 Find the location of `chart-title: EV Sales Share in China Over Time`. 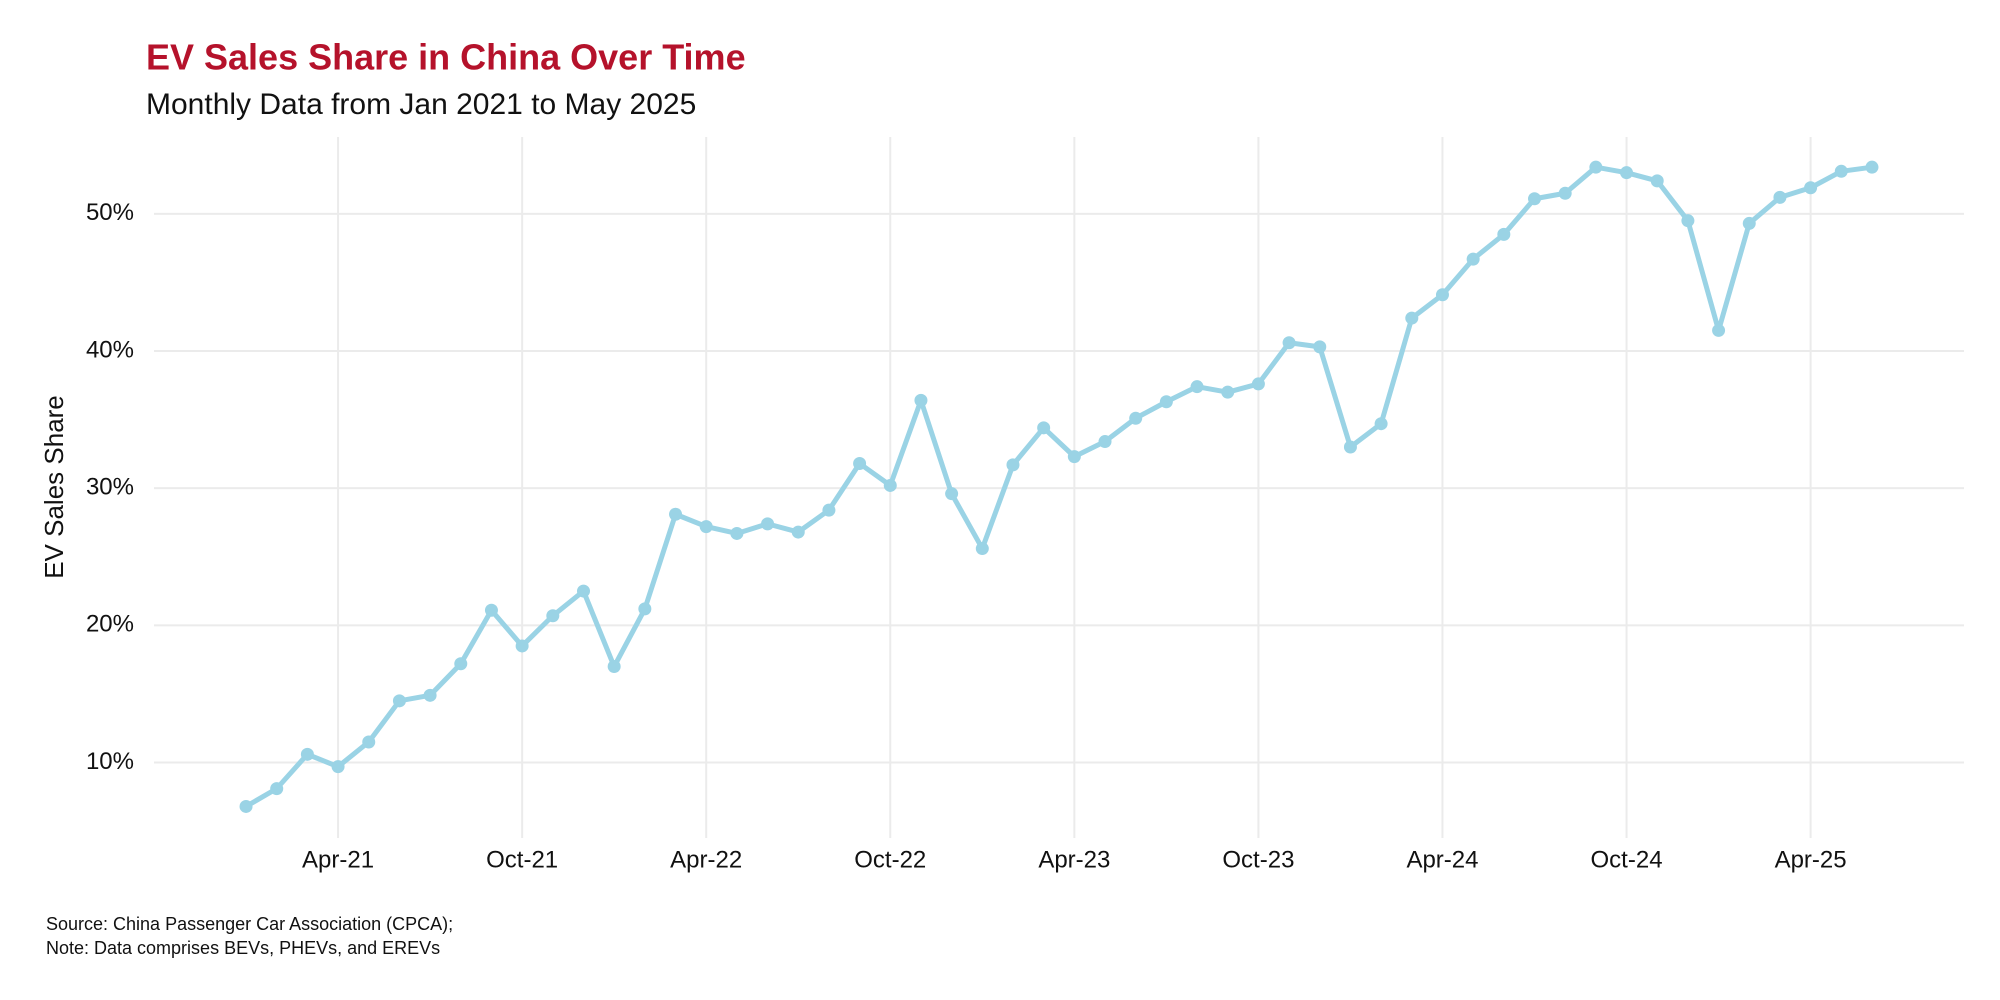

chart-title: EV Sales Share in China Over Time is located at coordinates (446, 57).